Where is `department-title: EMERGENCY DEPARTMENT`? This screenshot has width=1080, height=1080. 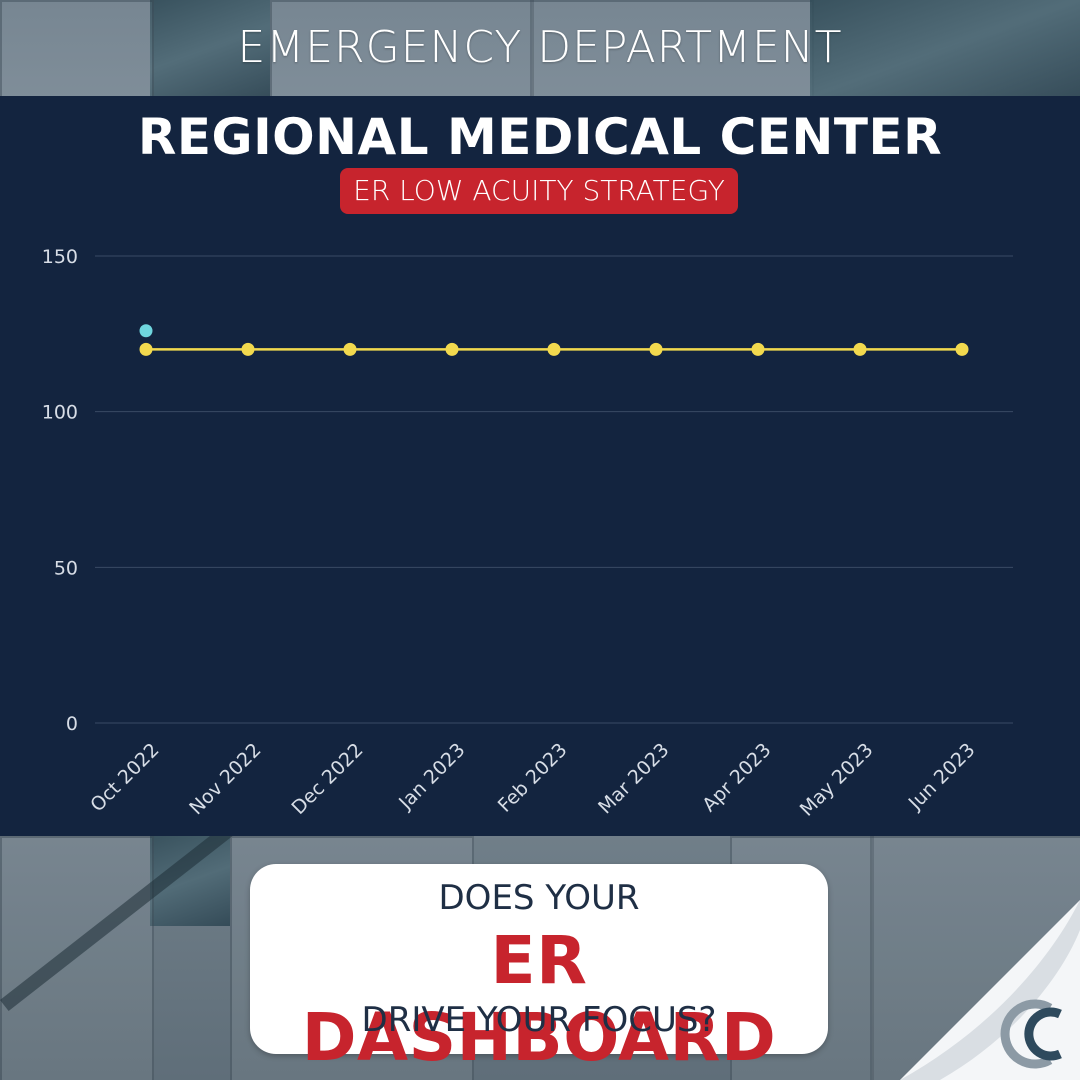
department-title: EMERGENCY DEPARTMENT is located at coordinates (540, 47).